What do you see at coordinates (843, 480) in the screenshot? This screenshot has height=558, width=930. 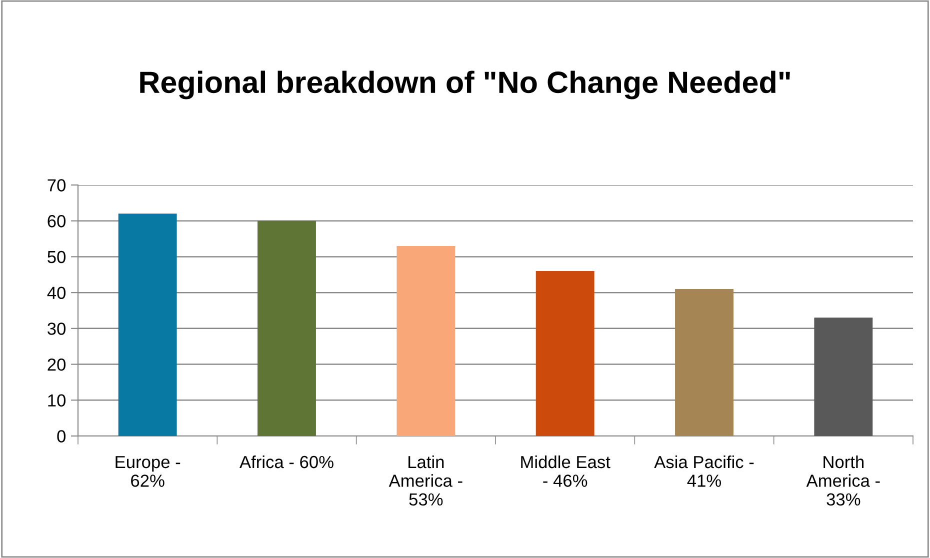 I see `x-tick-label: North America - 33%` at bounding box center [843, 480].